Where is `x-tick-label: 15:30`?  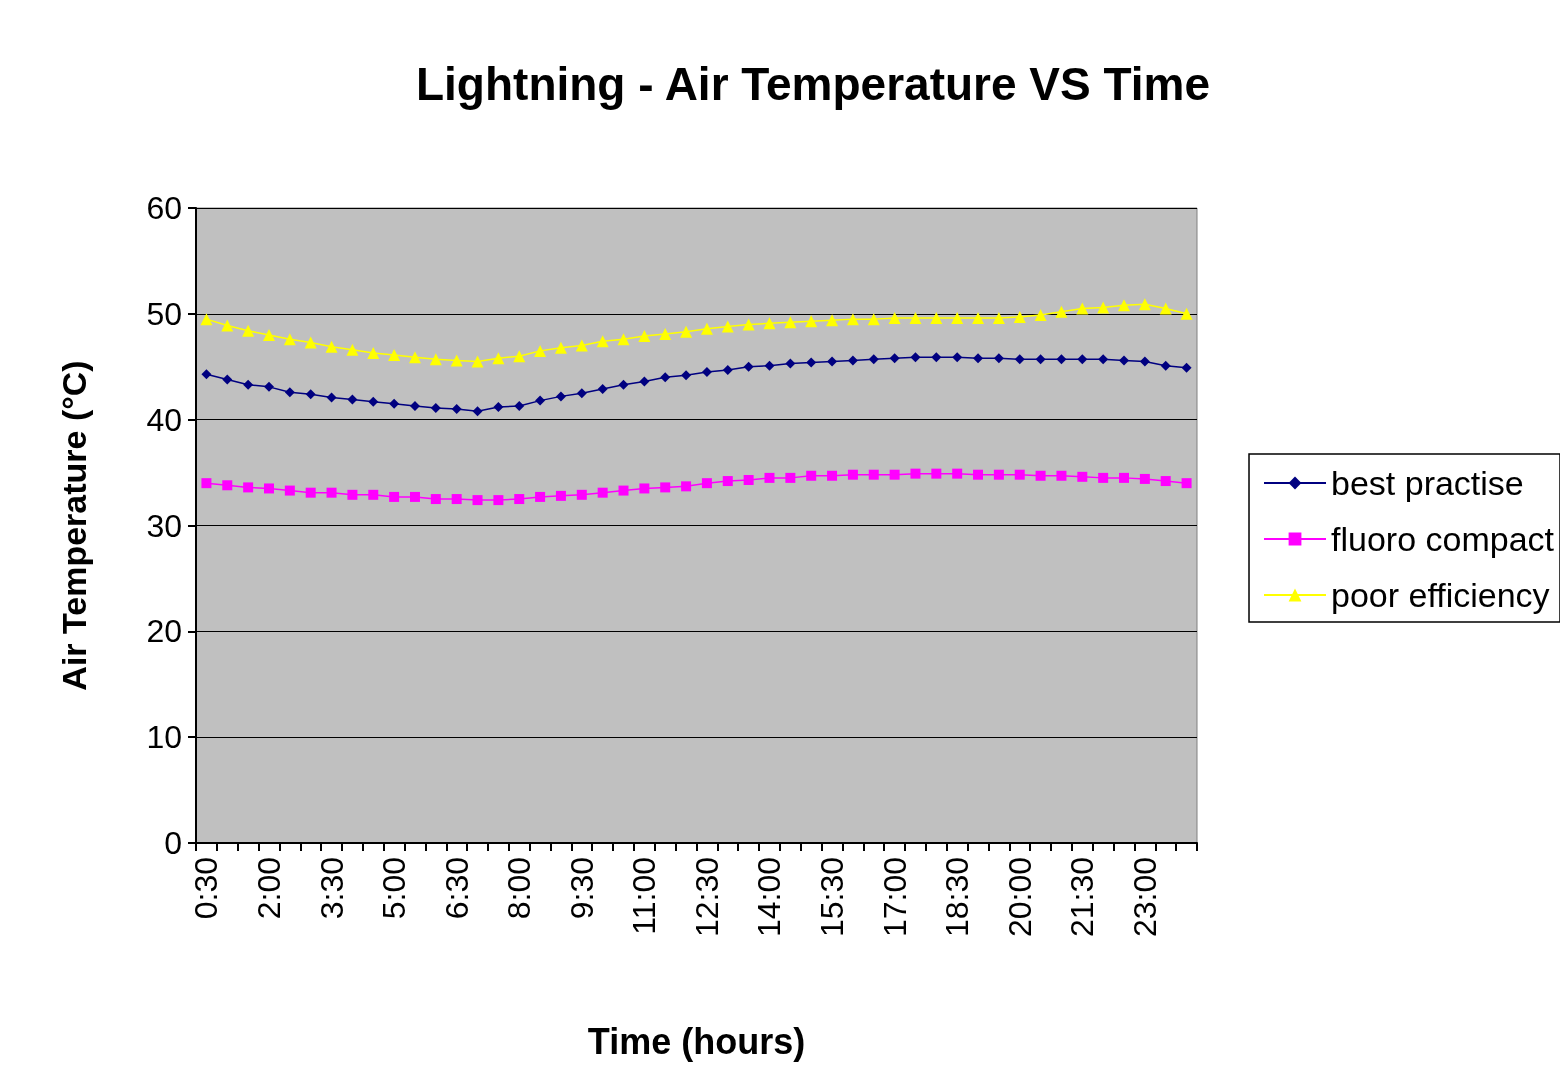 x-tick-label: 15:30 is located at coordinates (832, 897).